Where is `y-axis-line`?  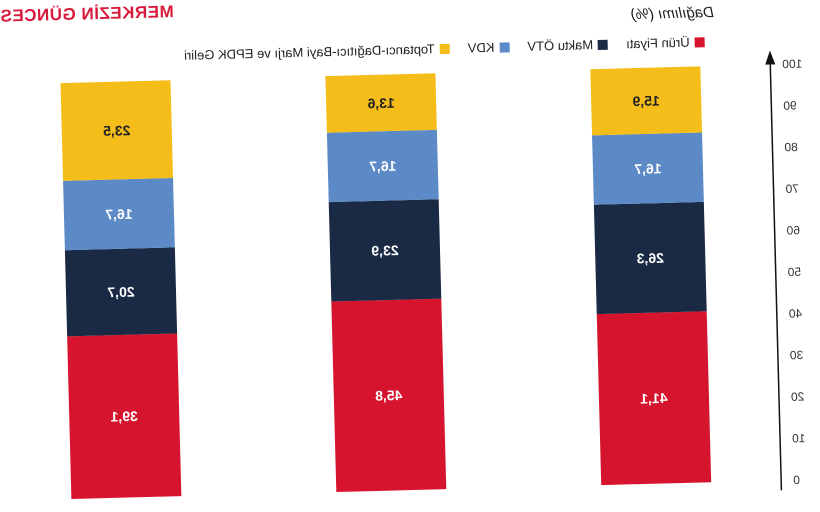
y-axis-line is located at coordinates (776, 274).